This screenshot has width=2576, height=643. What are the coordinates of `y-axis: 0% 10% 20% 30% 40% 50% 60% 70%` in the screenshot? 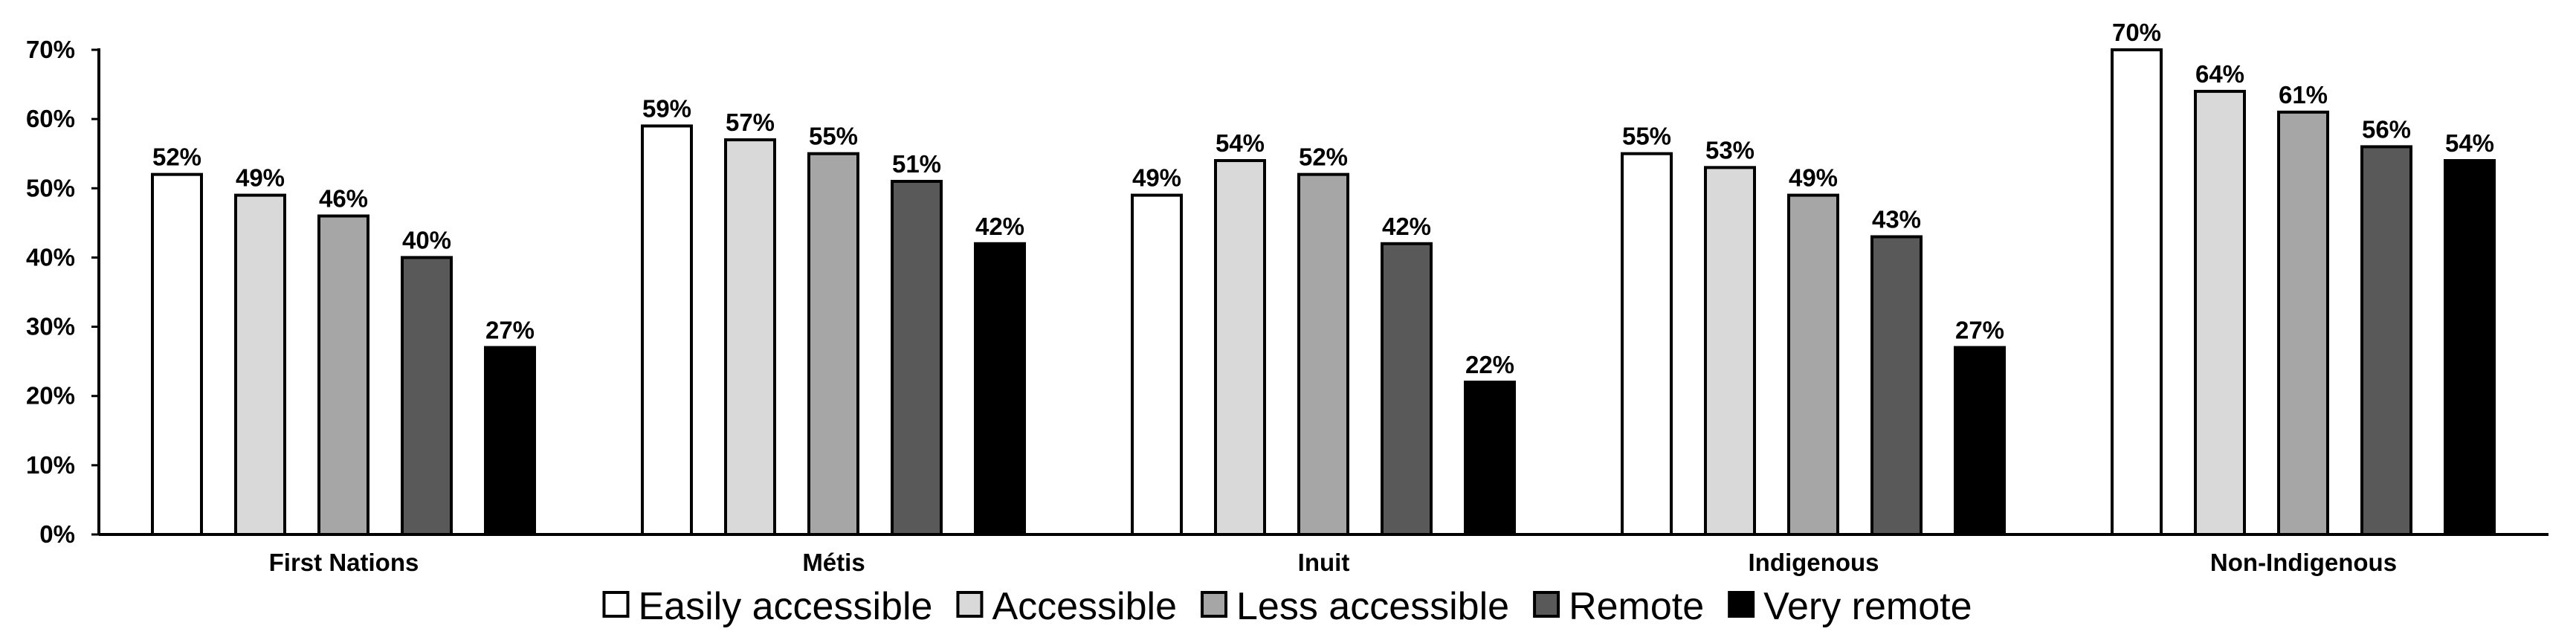 It's located at (63, 292).